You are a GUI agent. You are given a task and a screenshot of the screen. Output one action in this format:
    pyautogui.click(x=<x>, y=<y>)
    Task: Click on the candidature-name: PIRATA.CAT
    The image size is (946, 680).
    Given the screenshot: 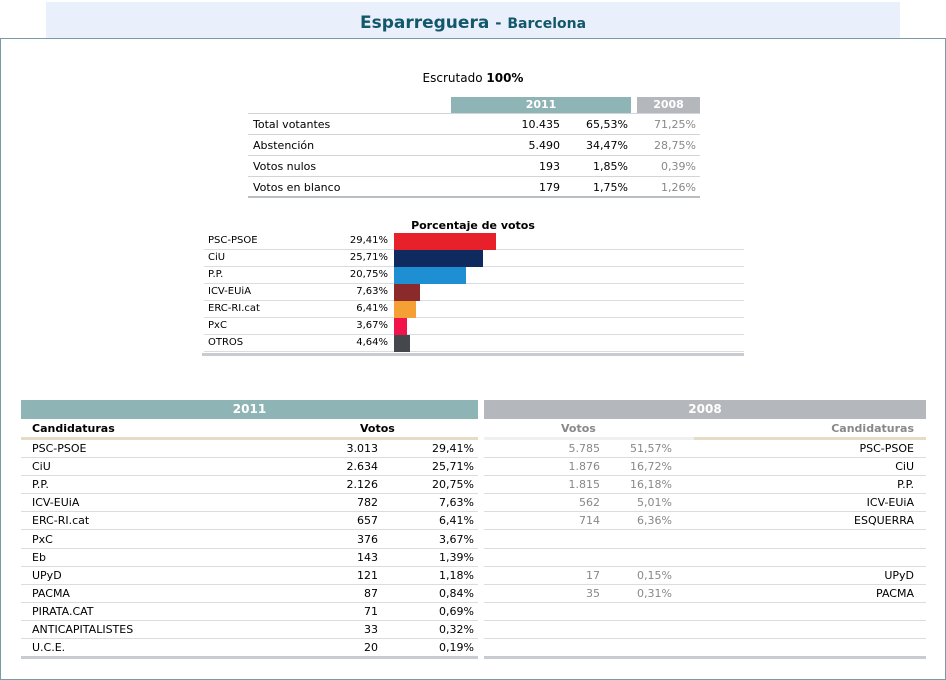 What is the action you would take?
    pyautogui.click(x=63, y=611)
    